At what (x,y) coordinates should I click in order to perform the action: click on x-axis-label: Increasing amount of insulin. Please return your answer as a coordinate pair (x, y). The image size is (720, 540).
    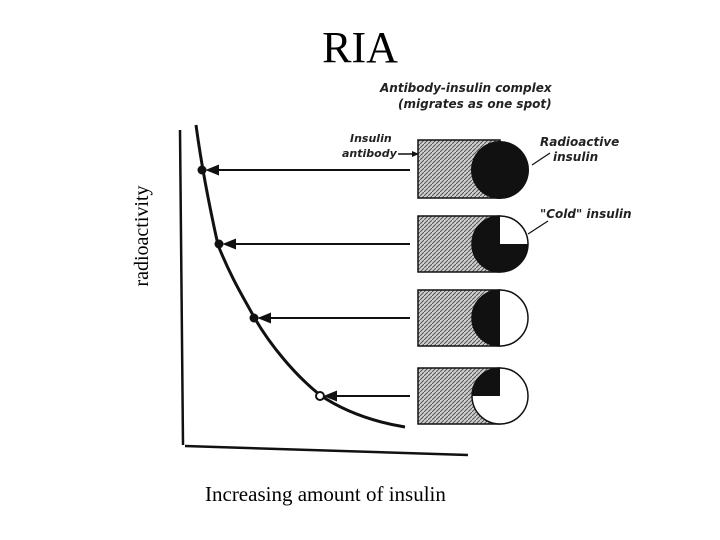
    Looking at the image, I should click on (325, 494).